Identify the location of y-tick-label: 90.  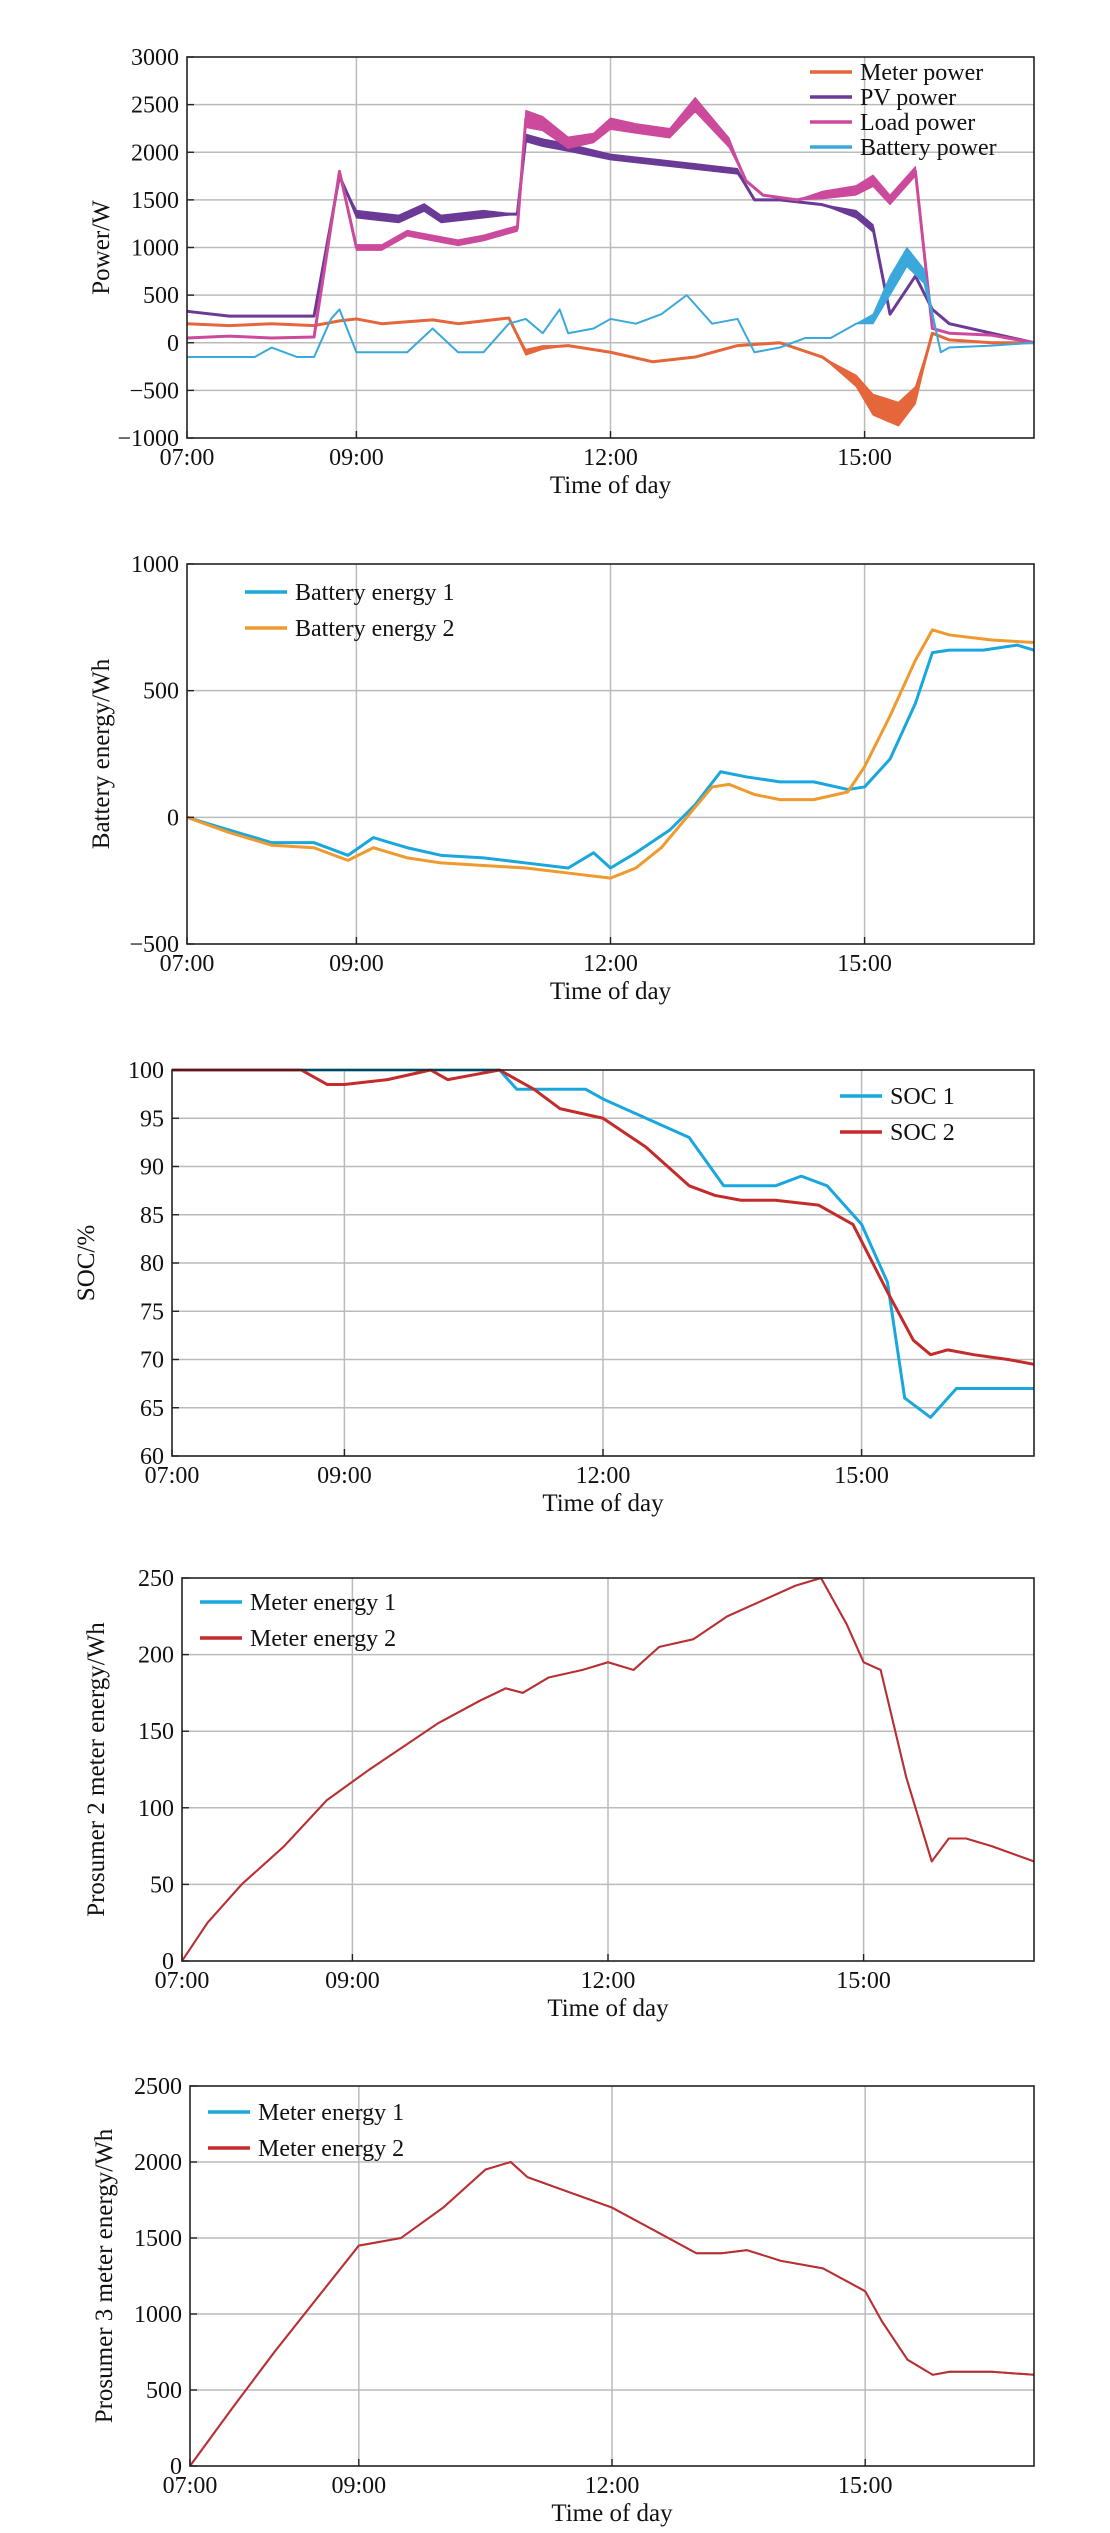
(152, 1168).